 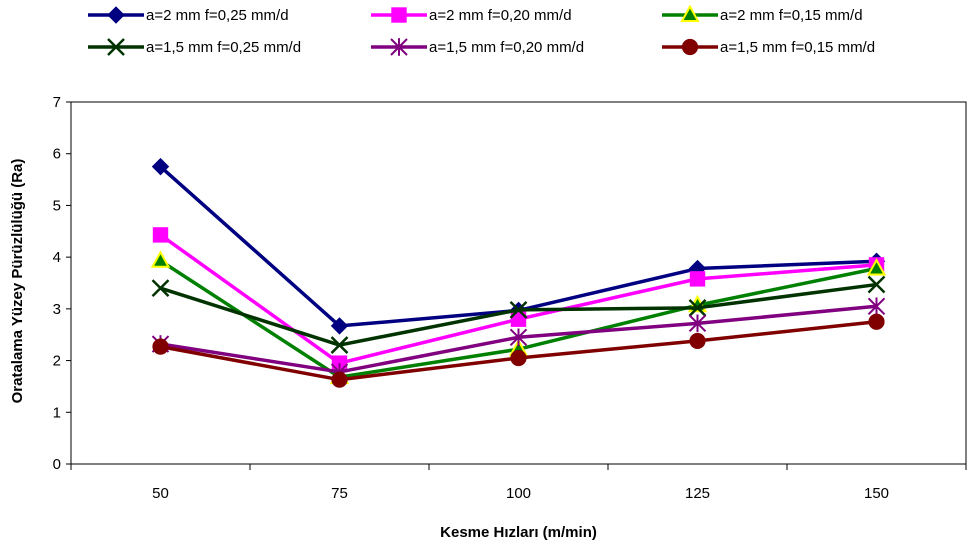 I want to click on legend-item: a=2 mm f=0,20 mm/d, so click(x=471, y=15).